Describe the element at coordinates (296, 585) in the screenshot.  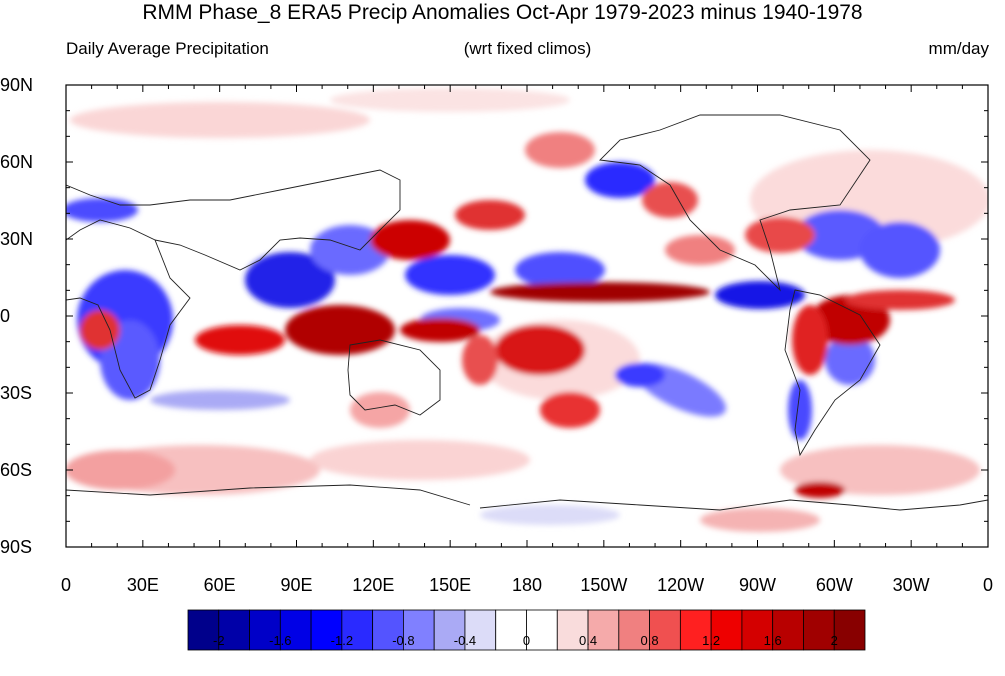
I see `lon-label: 90E` at that location.